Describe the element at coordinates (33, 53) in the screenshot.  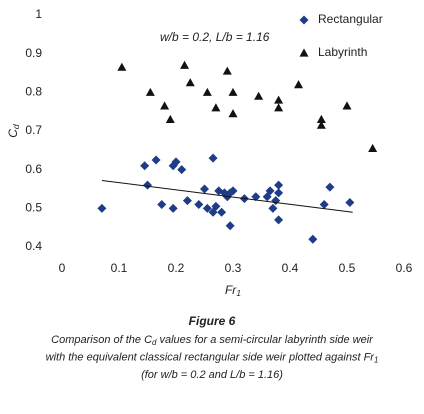
I see `y-tick-label: 0.9` at that location.